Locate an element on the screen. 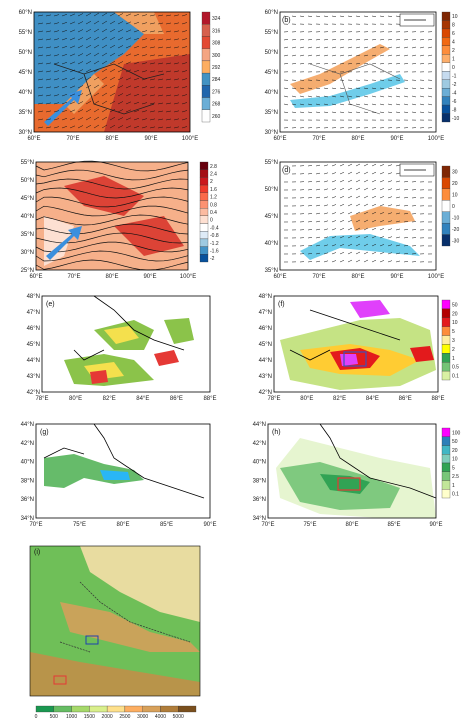 Image resolution: width=474 pixels, height=724 pixels. panel-e-lat-tick: 47°N is located at coordinates (33, 313).